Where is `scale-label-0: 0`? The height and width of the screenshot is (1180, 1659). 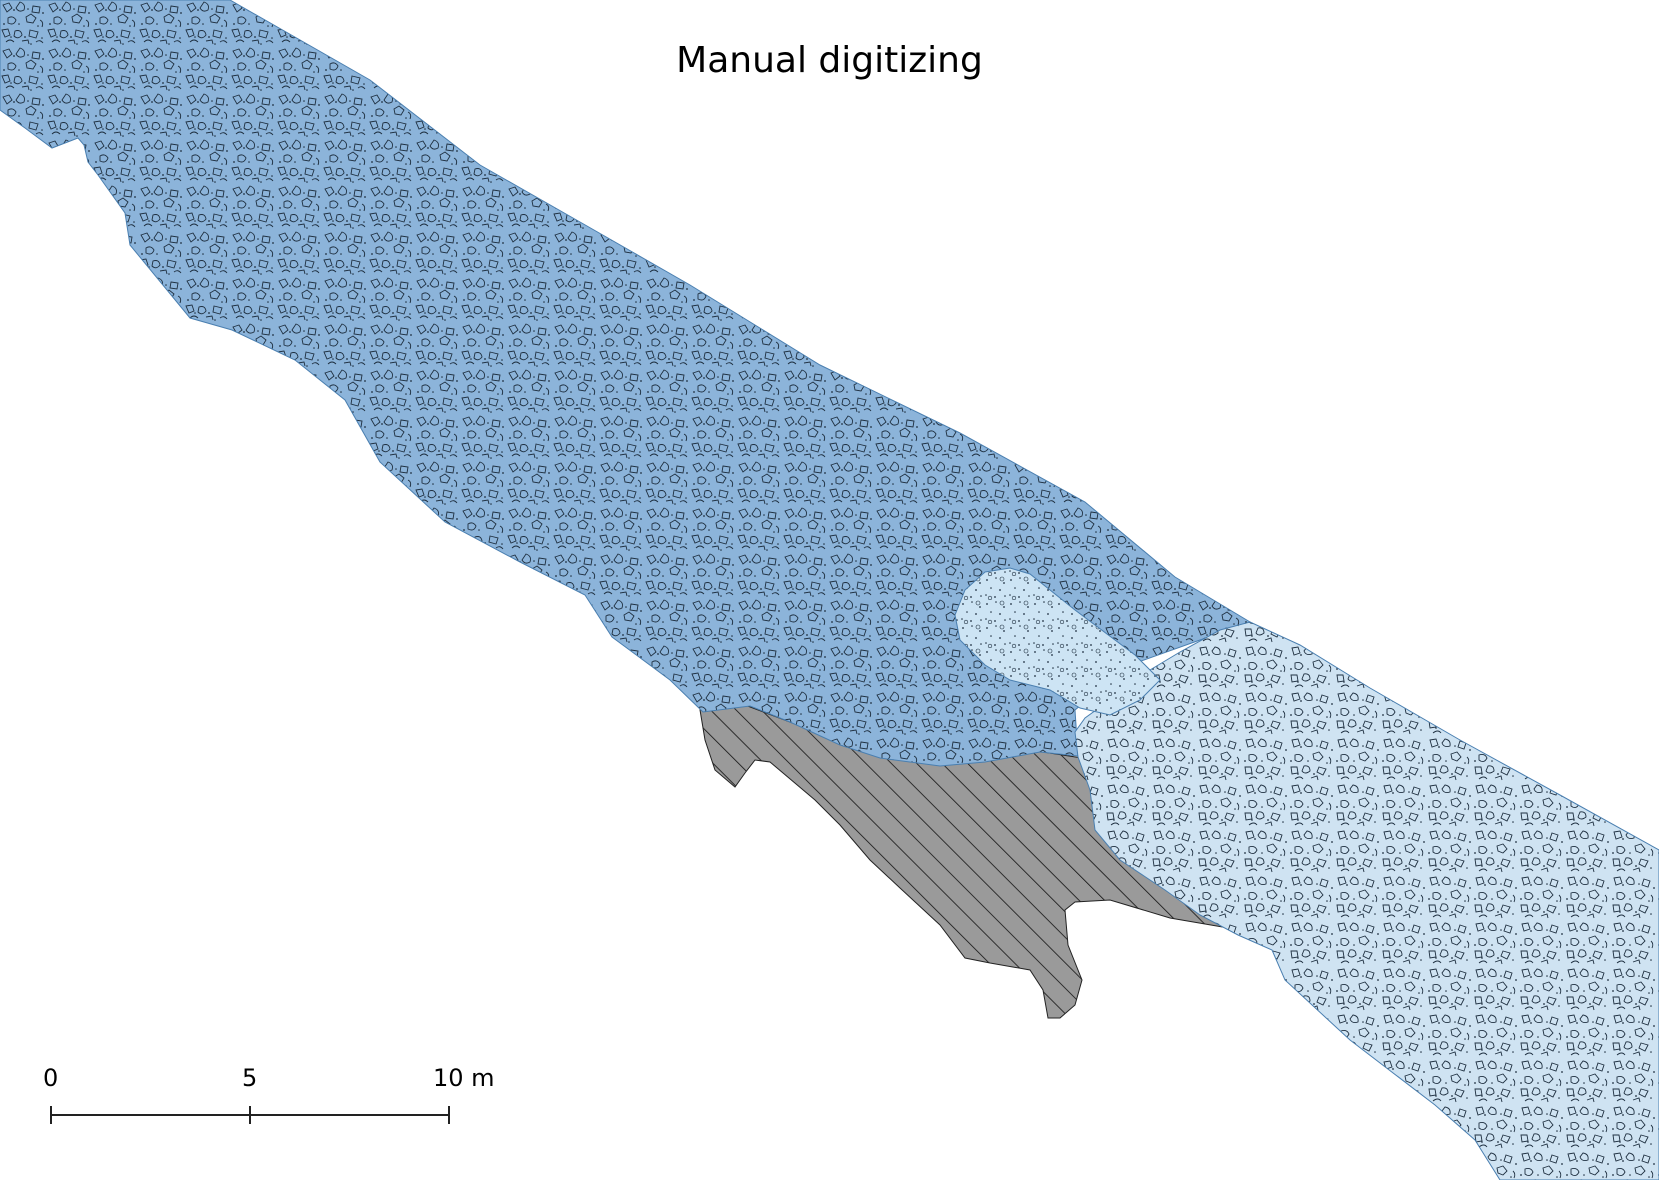
scale-label-0: 0 is located at coordinates (51, 1078).